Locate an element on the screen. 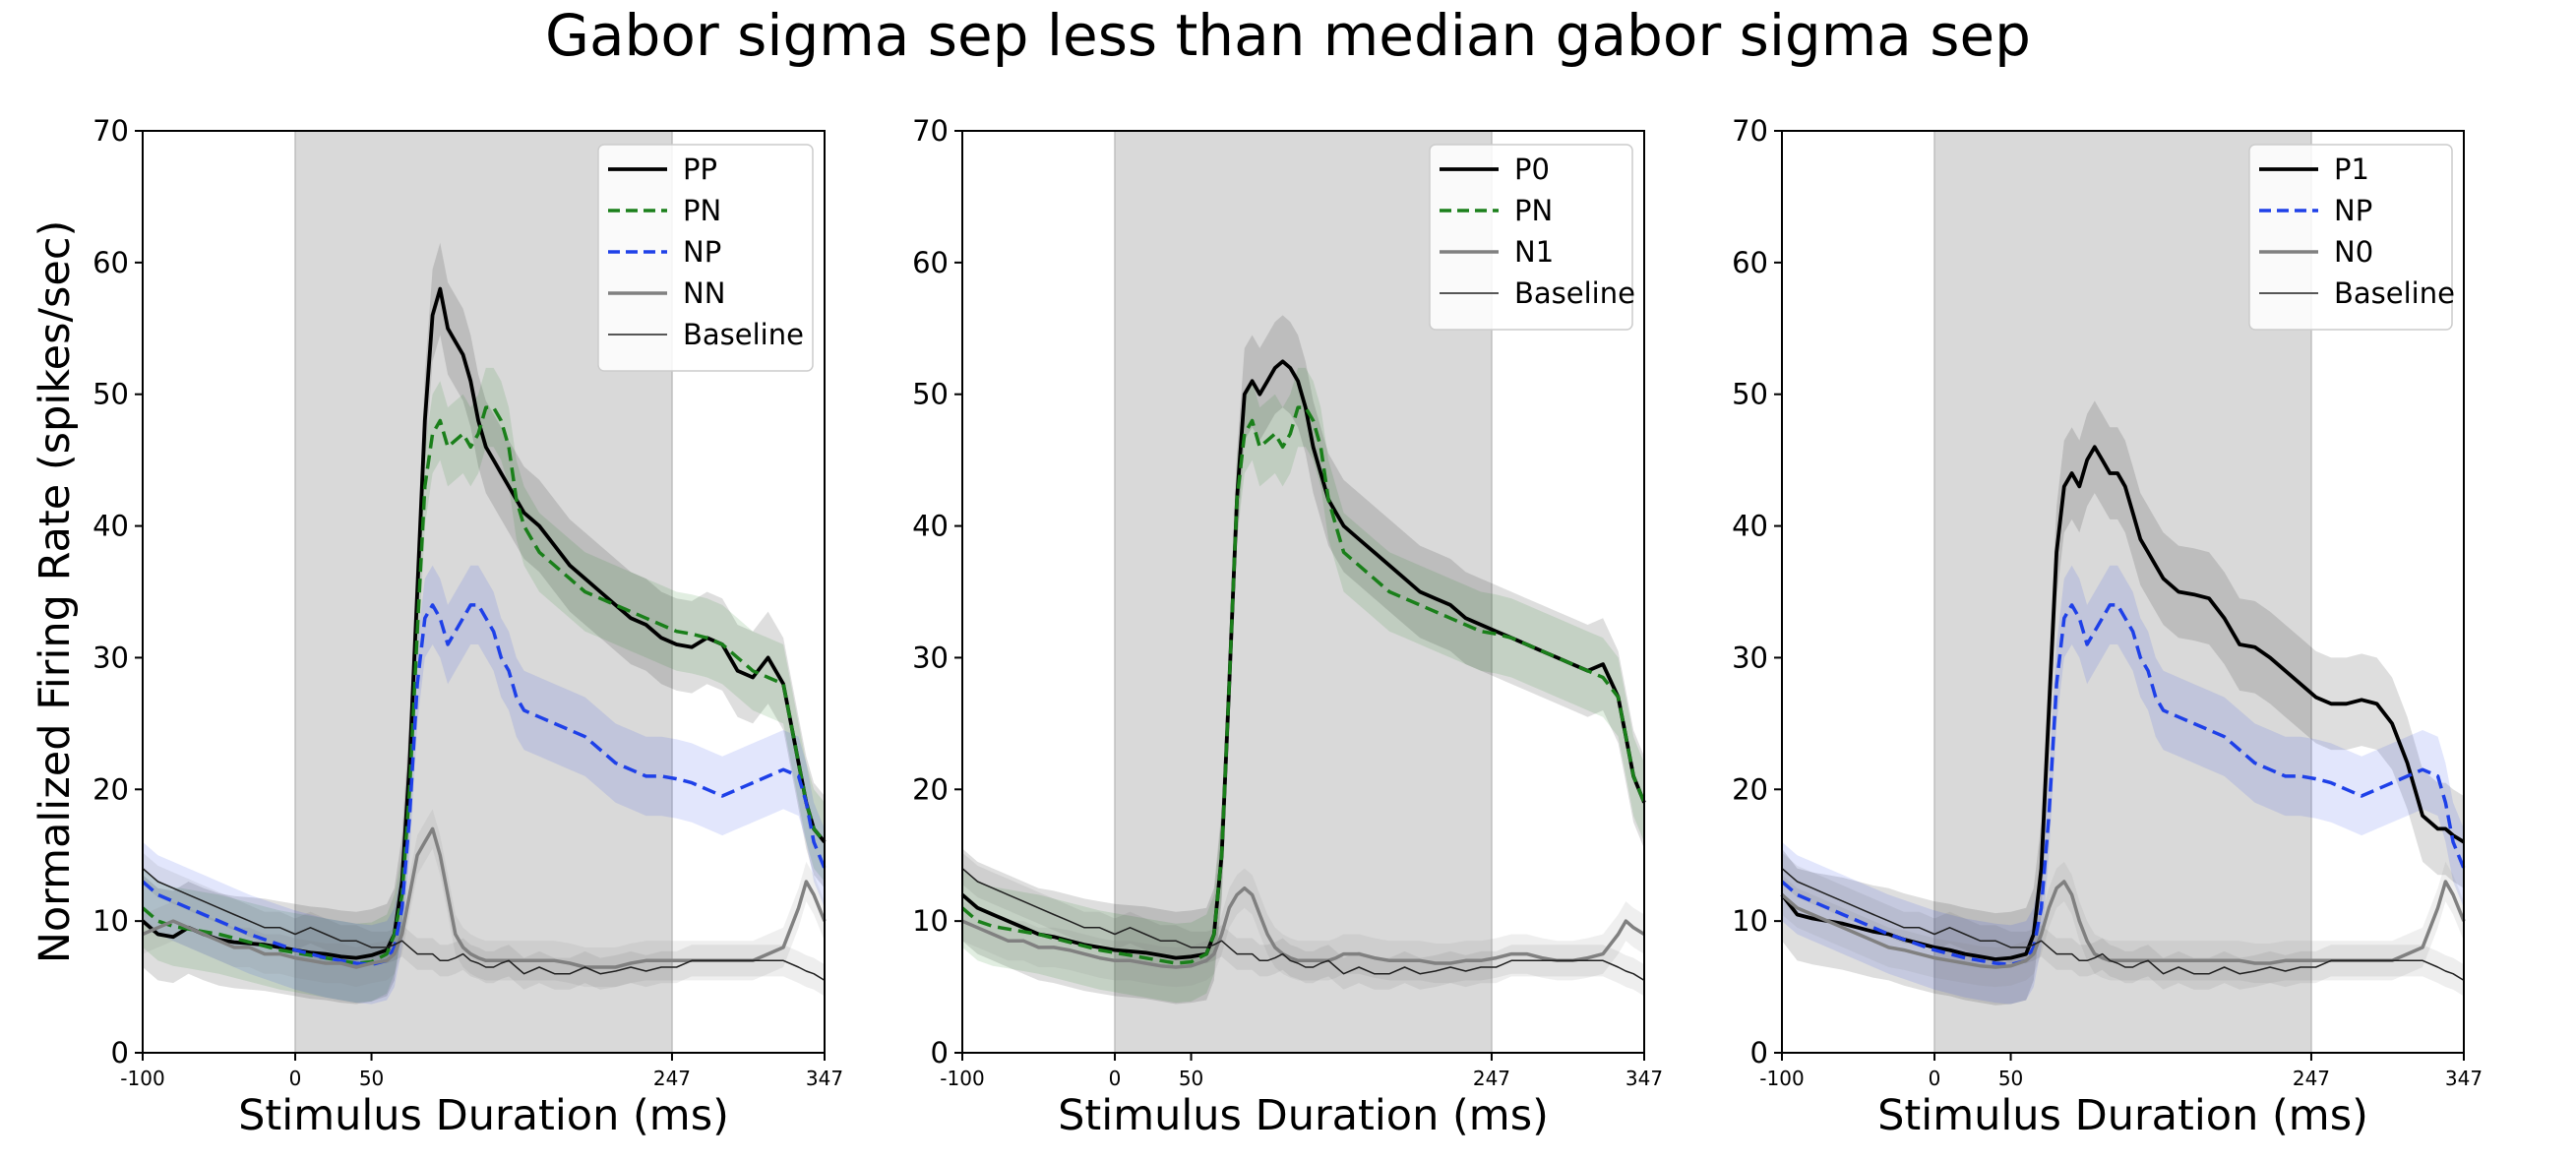 Image resolution: width=2576 pixels, height=1161 pixels. legend: P1 NP N0 Baseline is located at coordinates (2351, 237).